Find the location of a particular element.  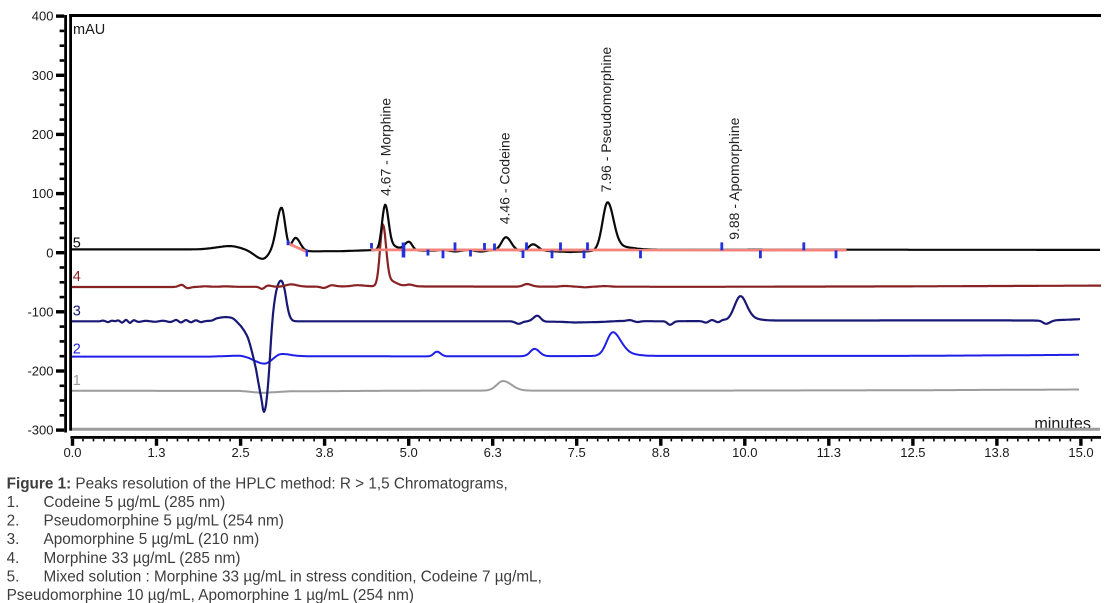

svg-text: 12.5 is located at coordinates (912, 452).